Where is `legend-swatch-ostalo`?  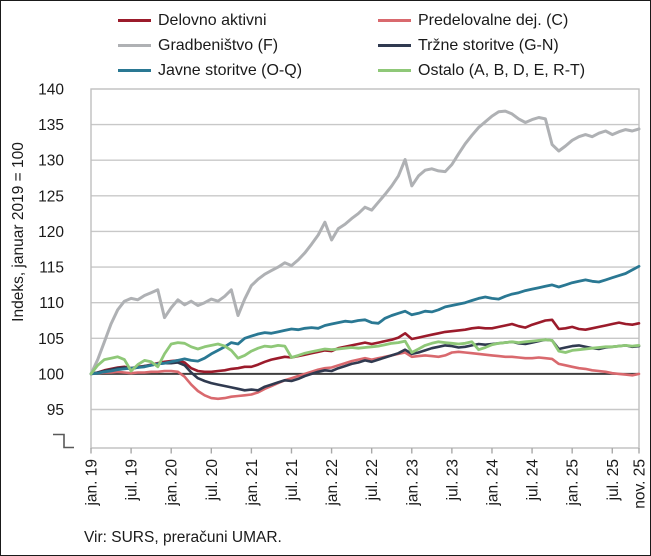 legend-swatch-ostalo is located at coordinates (394, 70).